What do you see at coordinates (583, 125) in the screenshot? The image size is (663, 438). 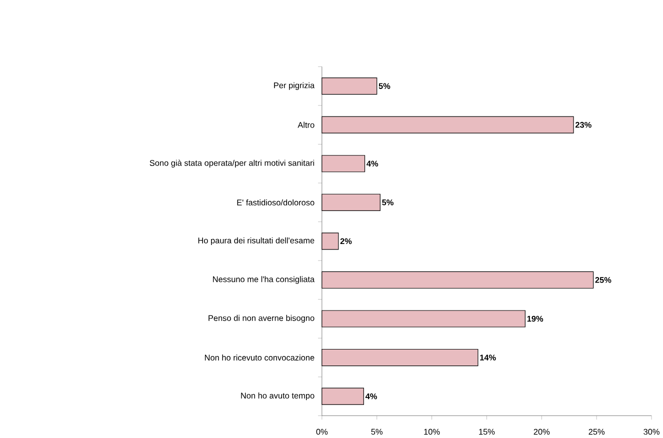 I see `data-label: 23%` at bounding box center [583, 125].